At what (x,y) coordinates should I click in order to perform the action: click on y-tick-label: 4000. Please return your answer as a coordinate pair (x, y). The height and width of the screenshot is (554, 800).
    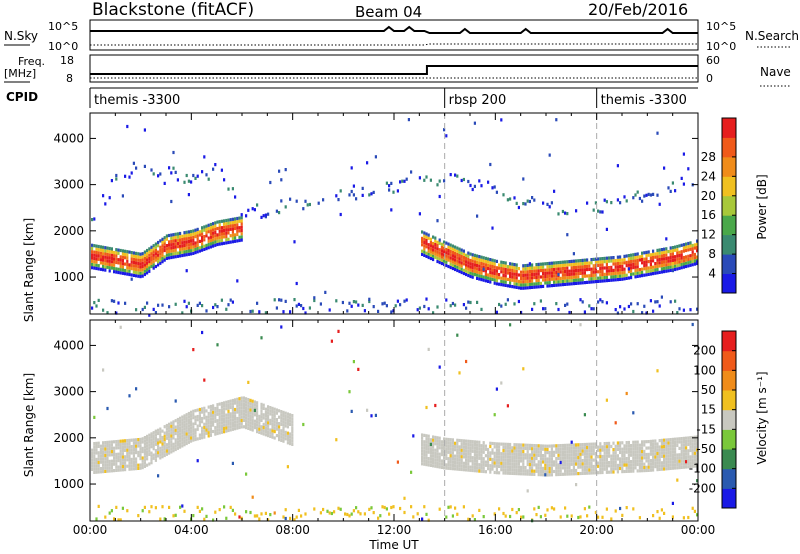
    Looking at the image, I should click on (68, 345).